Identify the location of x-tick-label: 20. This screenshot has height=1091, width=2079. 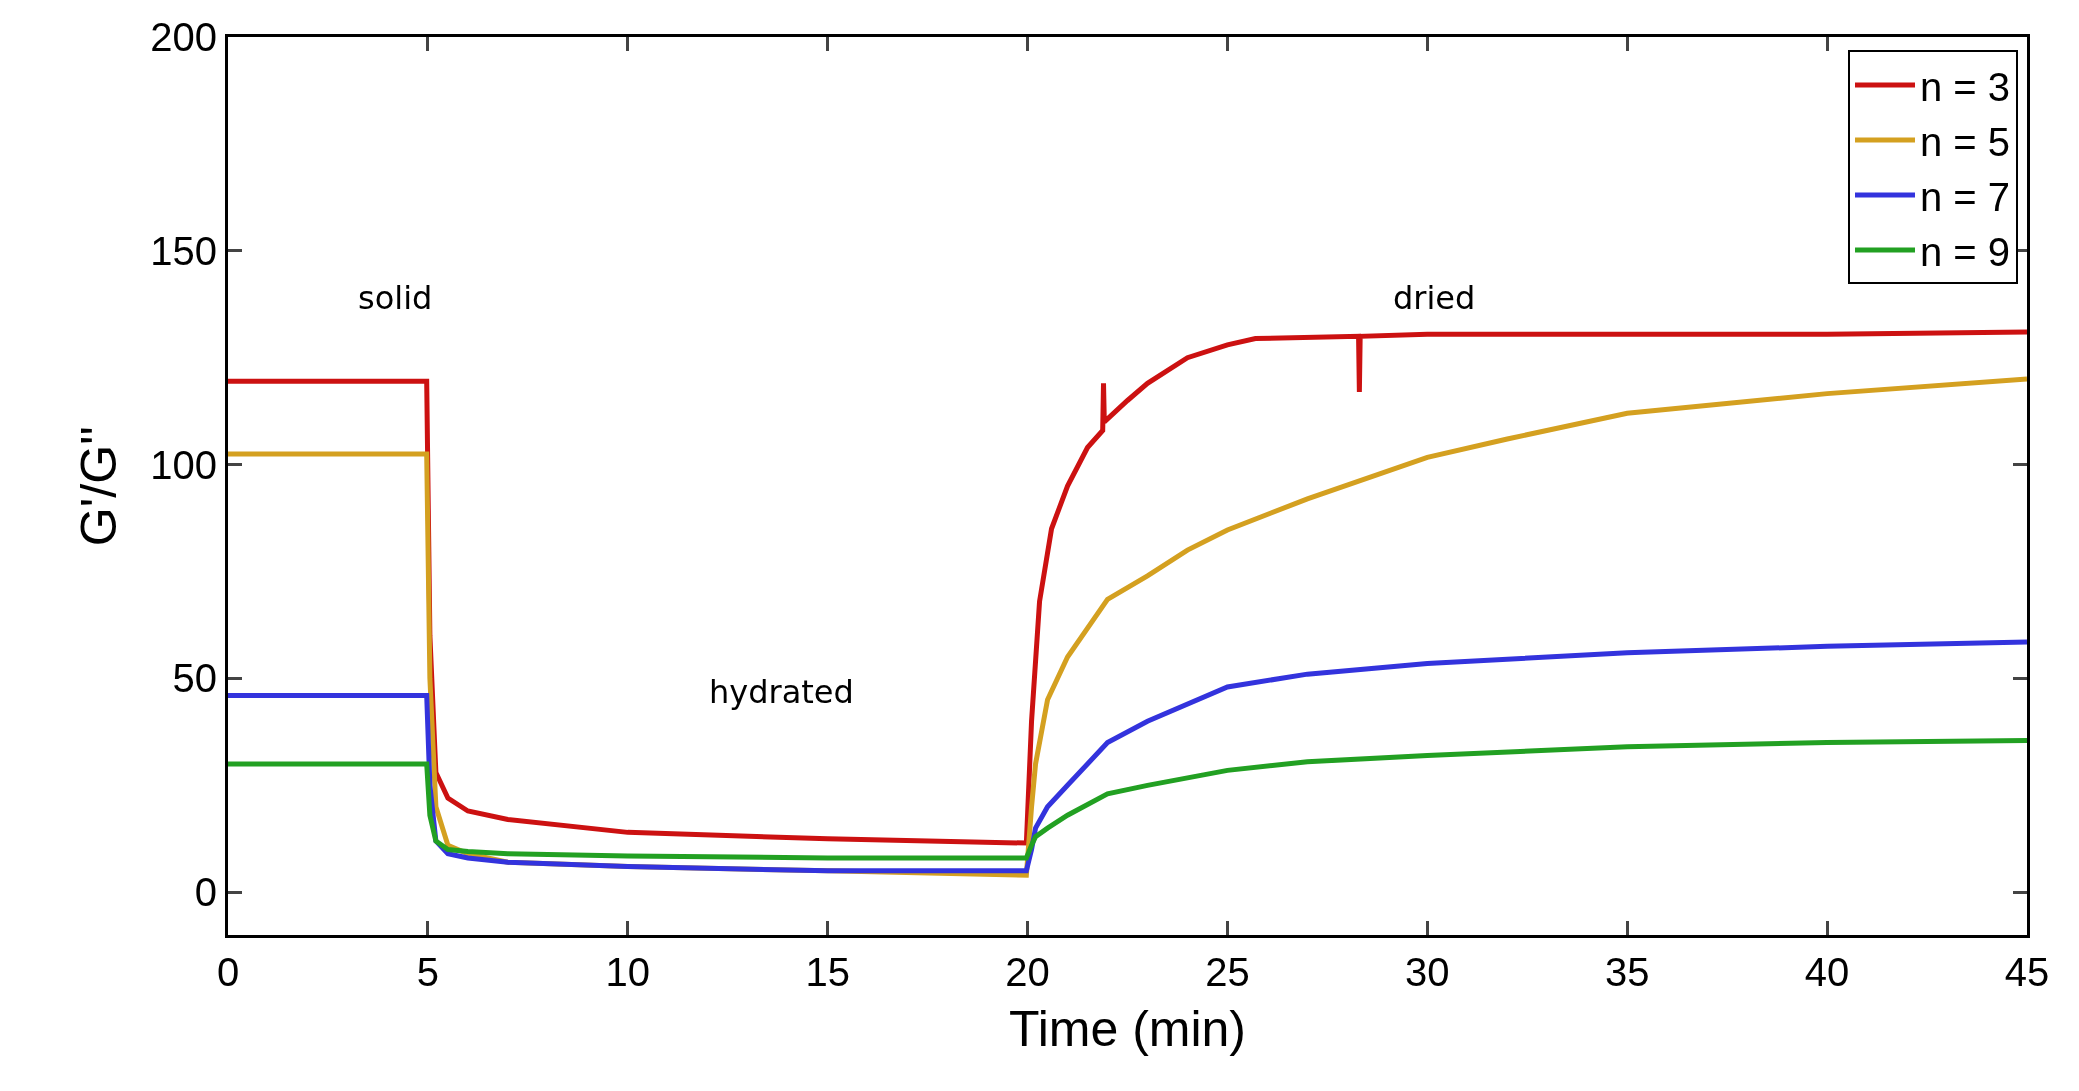
(1027, 972).